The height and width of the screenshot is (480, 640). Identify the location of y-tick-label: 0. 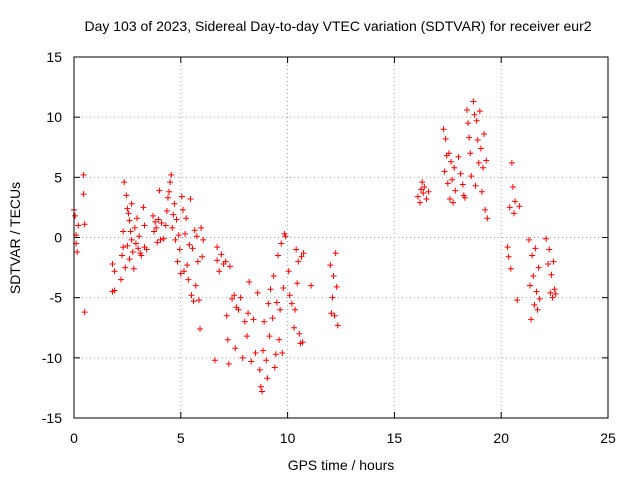
(58, 238).